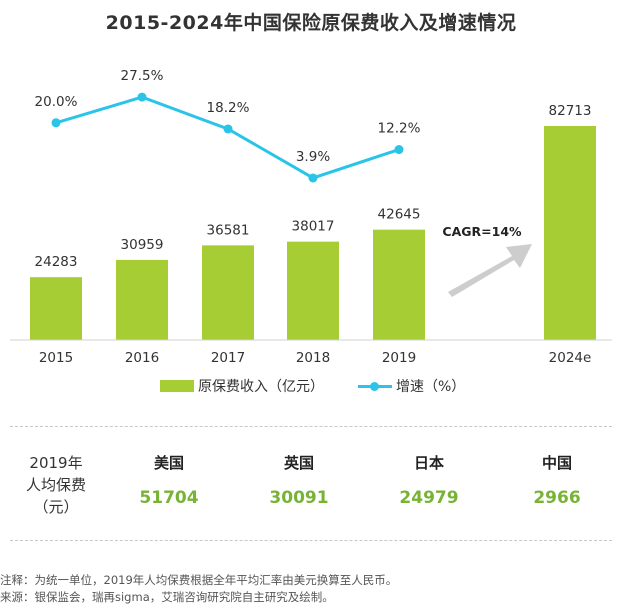 The image size is (622, 611). What do you see at coordinates (311, 23) in the screenshot?
I see `chart-title: 2015-2024年中国保险原保费收入及增速情况` at bounding box center [311, 23].